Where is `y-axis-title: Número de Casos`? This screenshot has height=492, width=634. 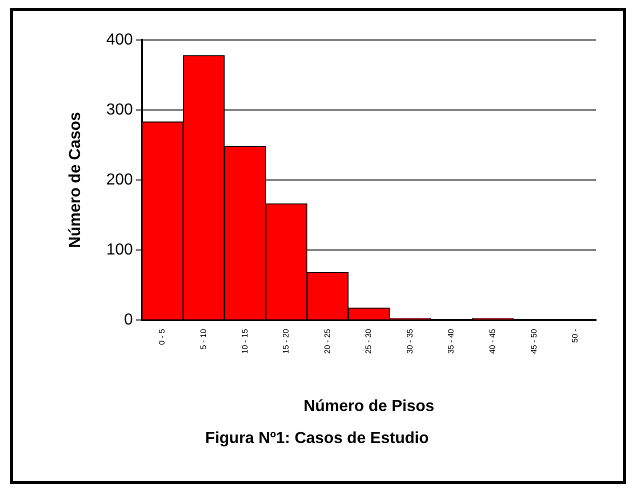 y-axis-title: Número de Casos is located at coordinates (75, 180).